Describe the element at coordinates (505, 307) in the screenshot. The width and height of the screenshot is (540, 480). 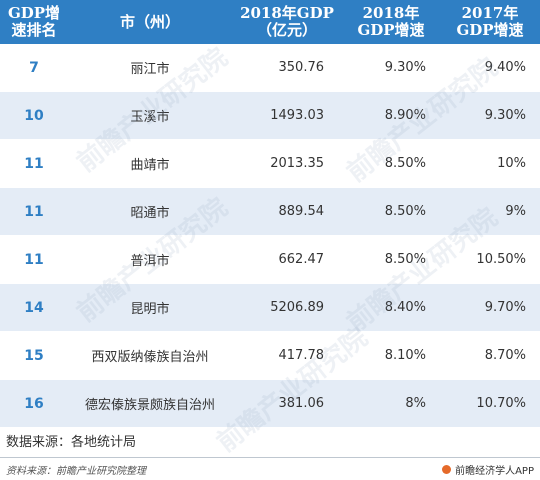
I see `cell-growth-2017: 9.70%` at that location.